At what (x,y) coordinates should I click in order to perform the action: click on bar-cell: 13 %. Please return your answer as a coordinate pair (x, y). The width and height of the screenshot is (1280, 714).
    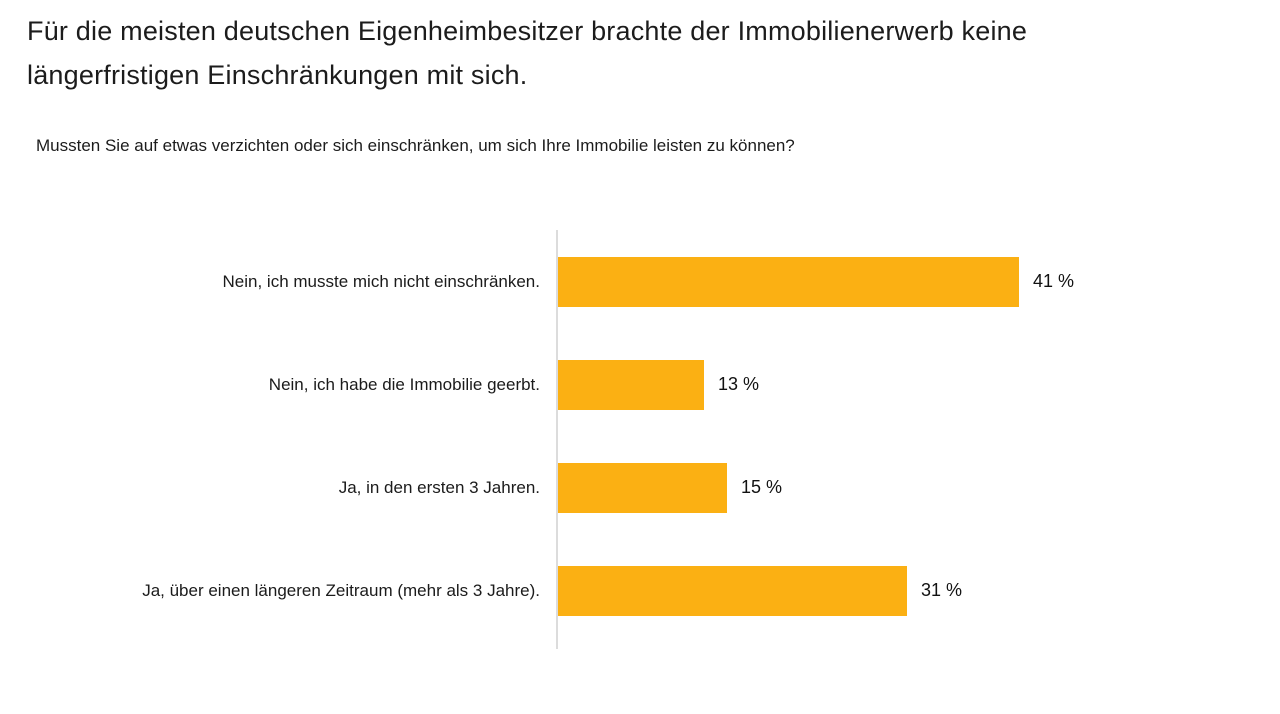
    Looking at the image, I should click on (883, 384).